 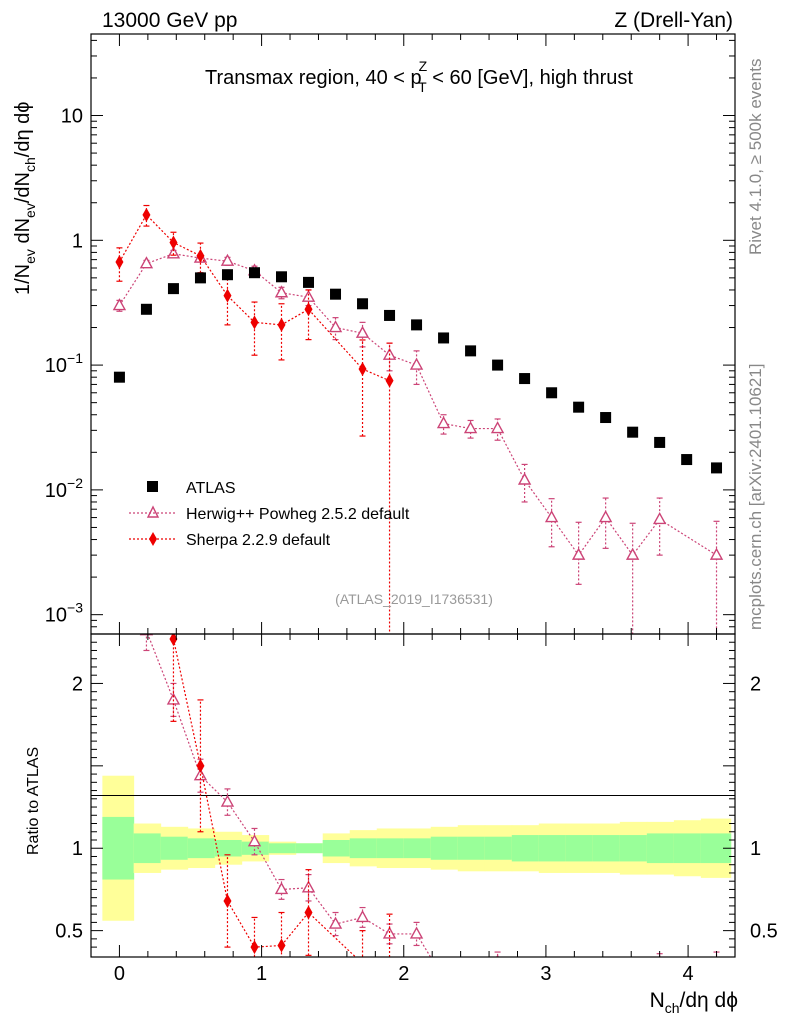 I want to click on legend-atlas-marker, so click(x=152, y=486).